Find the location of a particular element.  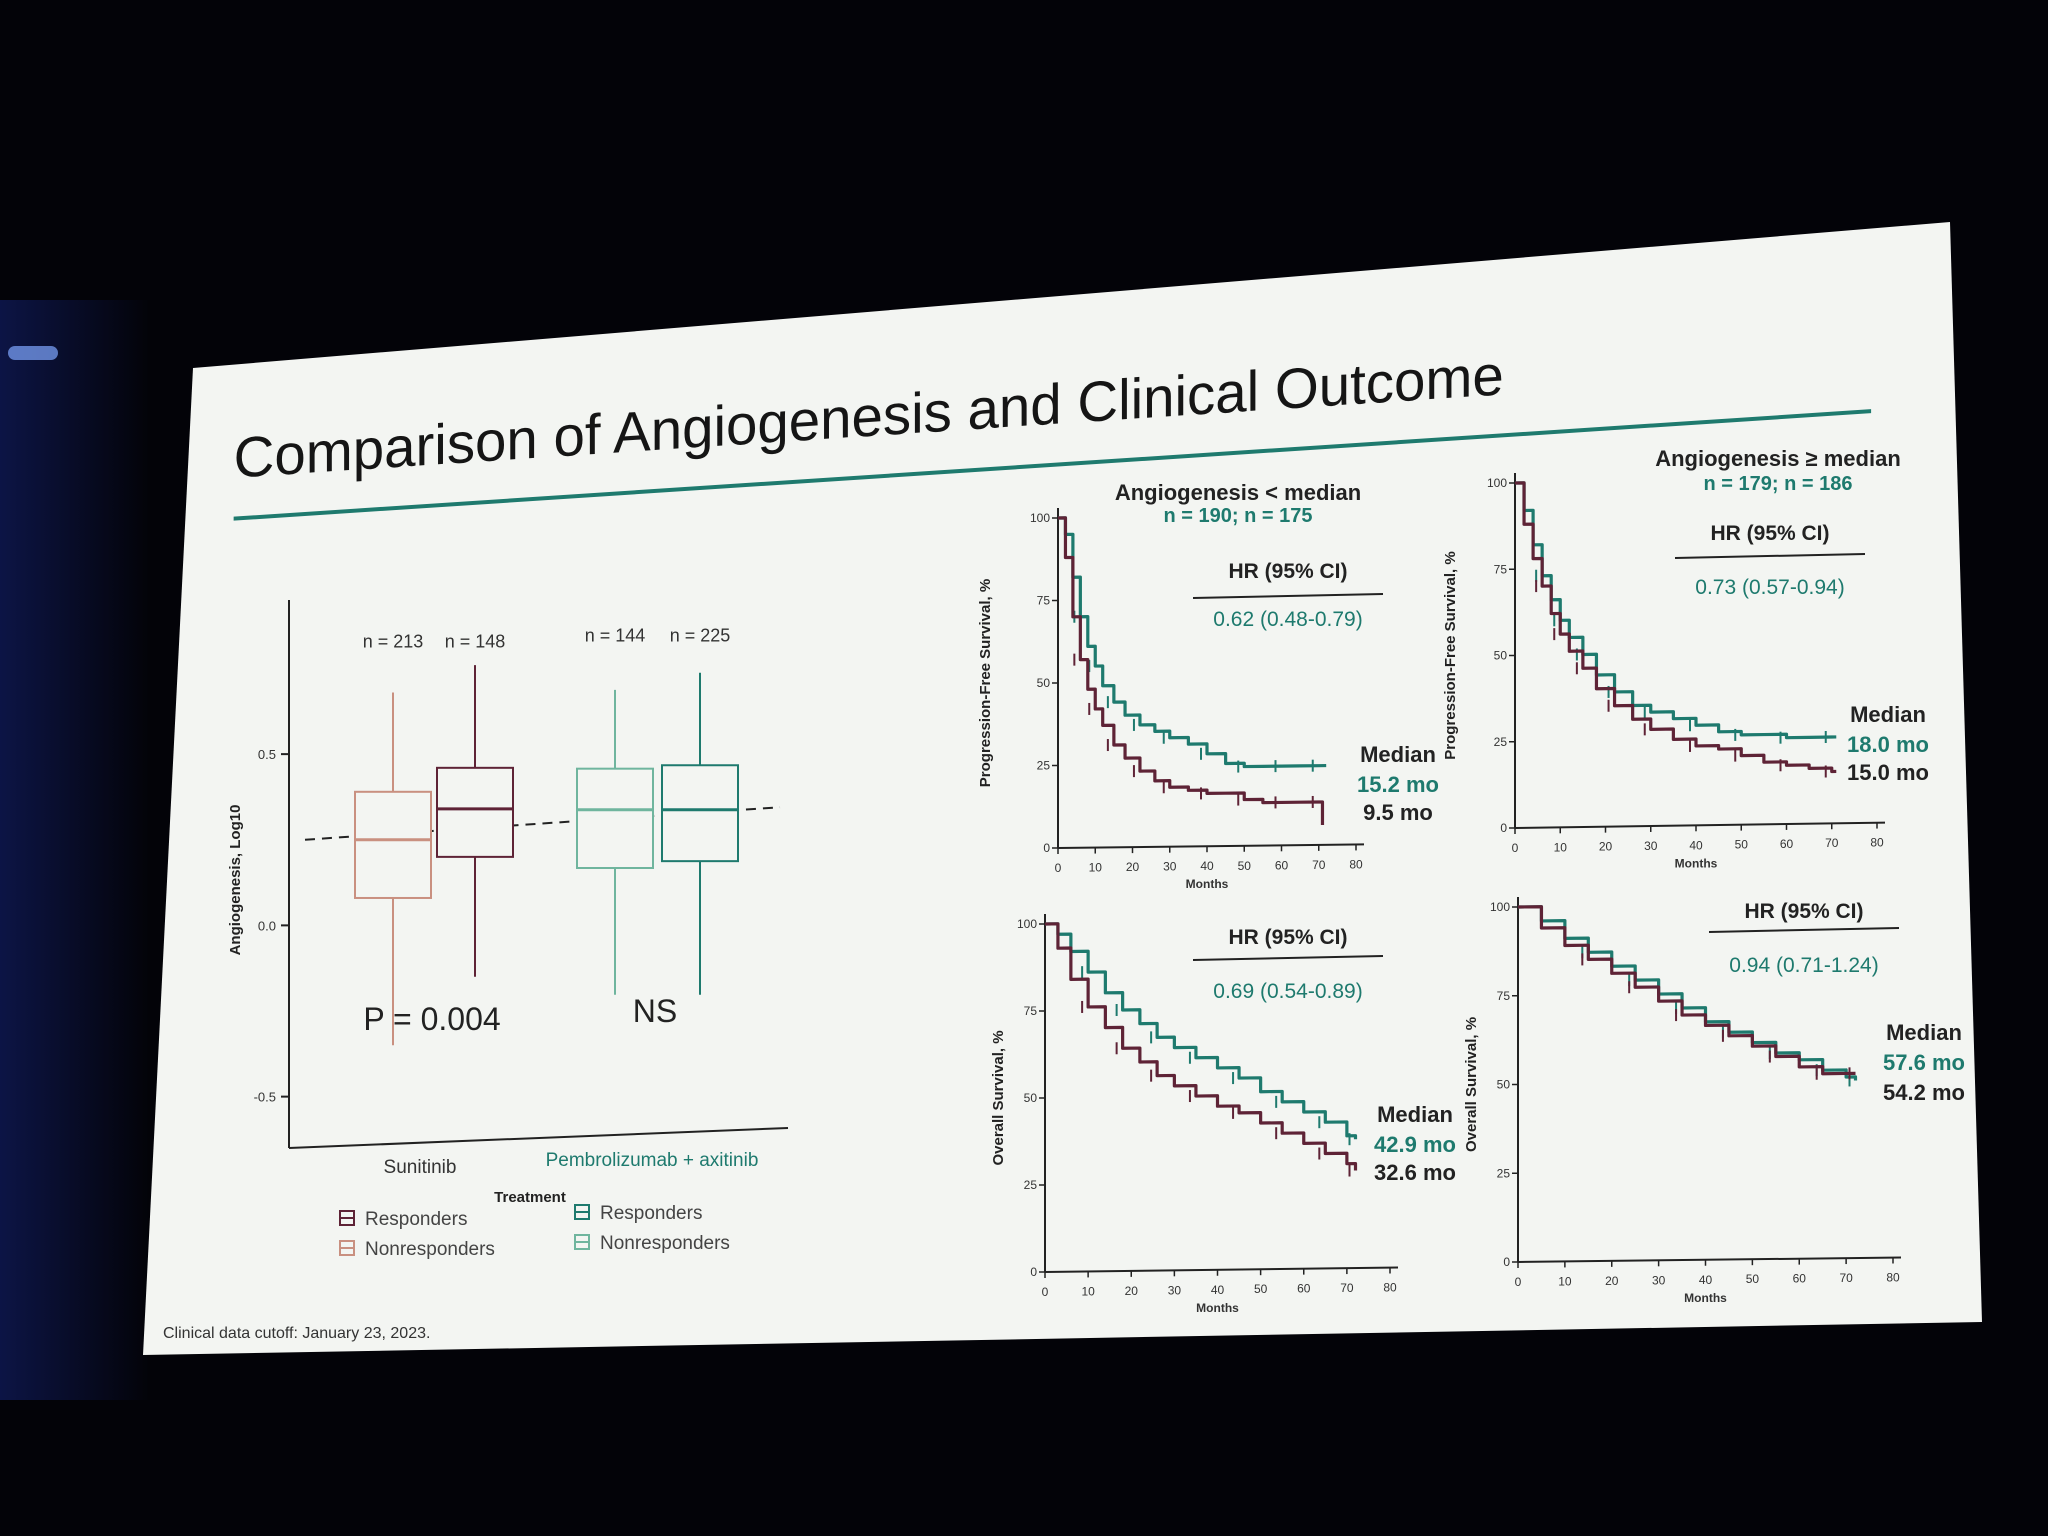

legend-label: Responders is located at coordinates (416, 1219).